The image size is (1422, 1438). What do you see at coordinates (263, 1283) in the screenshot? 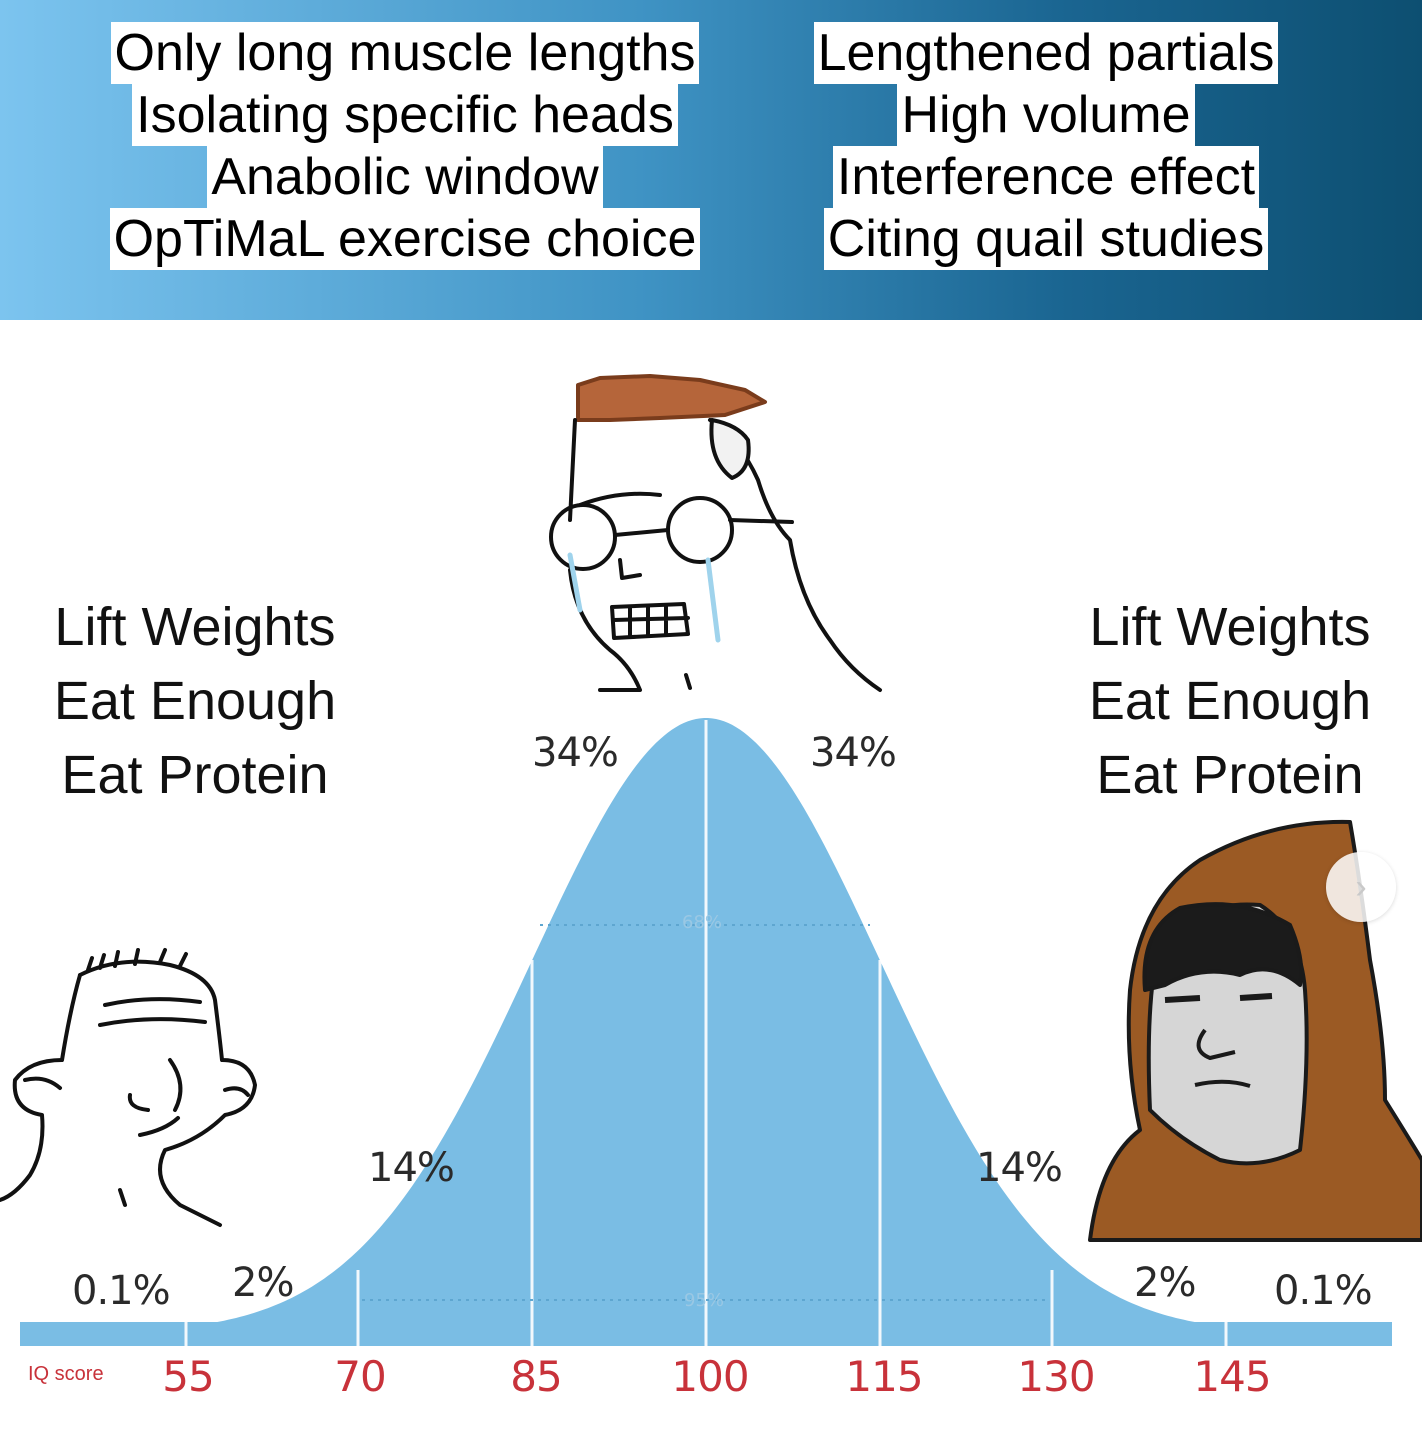
I see `percent-label-left-2: 2%` at bounding box center [263, 1283].